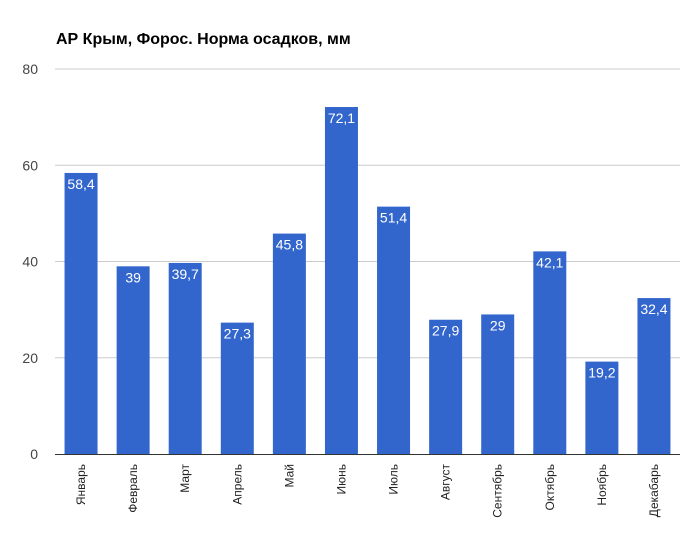 The image size is (700, 550). What do you see at coordinates (34, 454) in the screenshot?
I see `y-tick-label: 0` at bounding box center [34, 454].